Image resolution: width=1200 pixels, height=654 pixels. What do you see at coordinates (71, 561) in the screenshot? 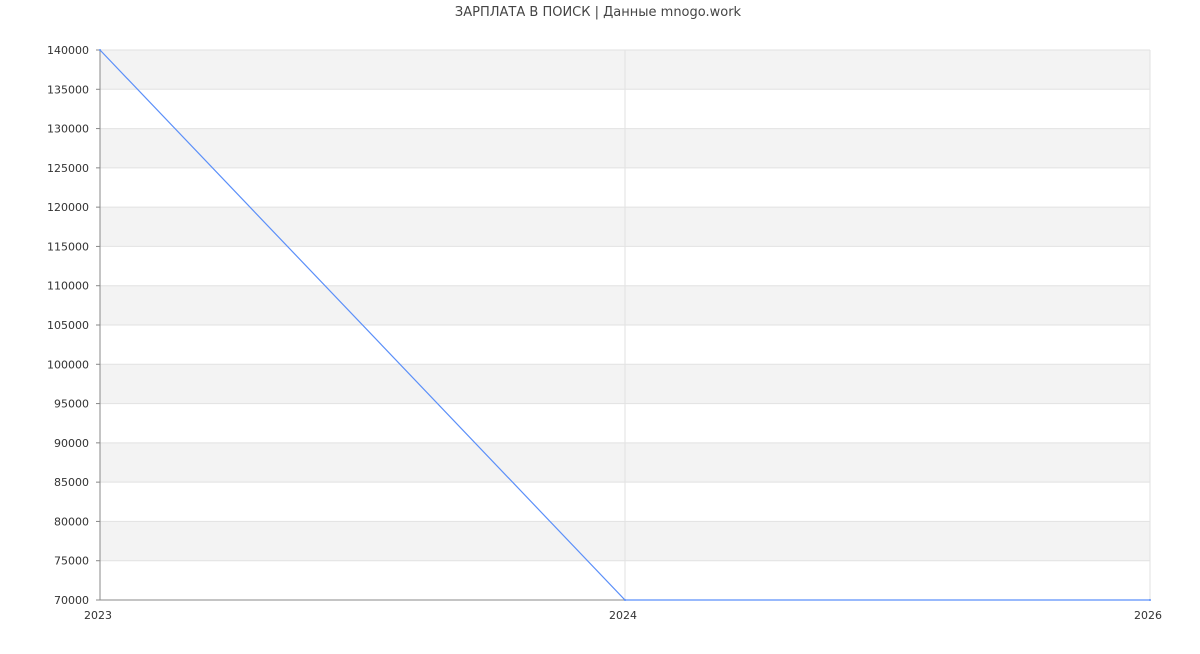
I see `y-tick-label: 75000` at bounding box center [71, 561].